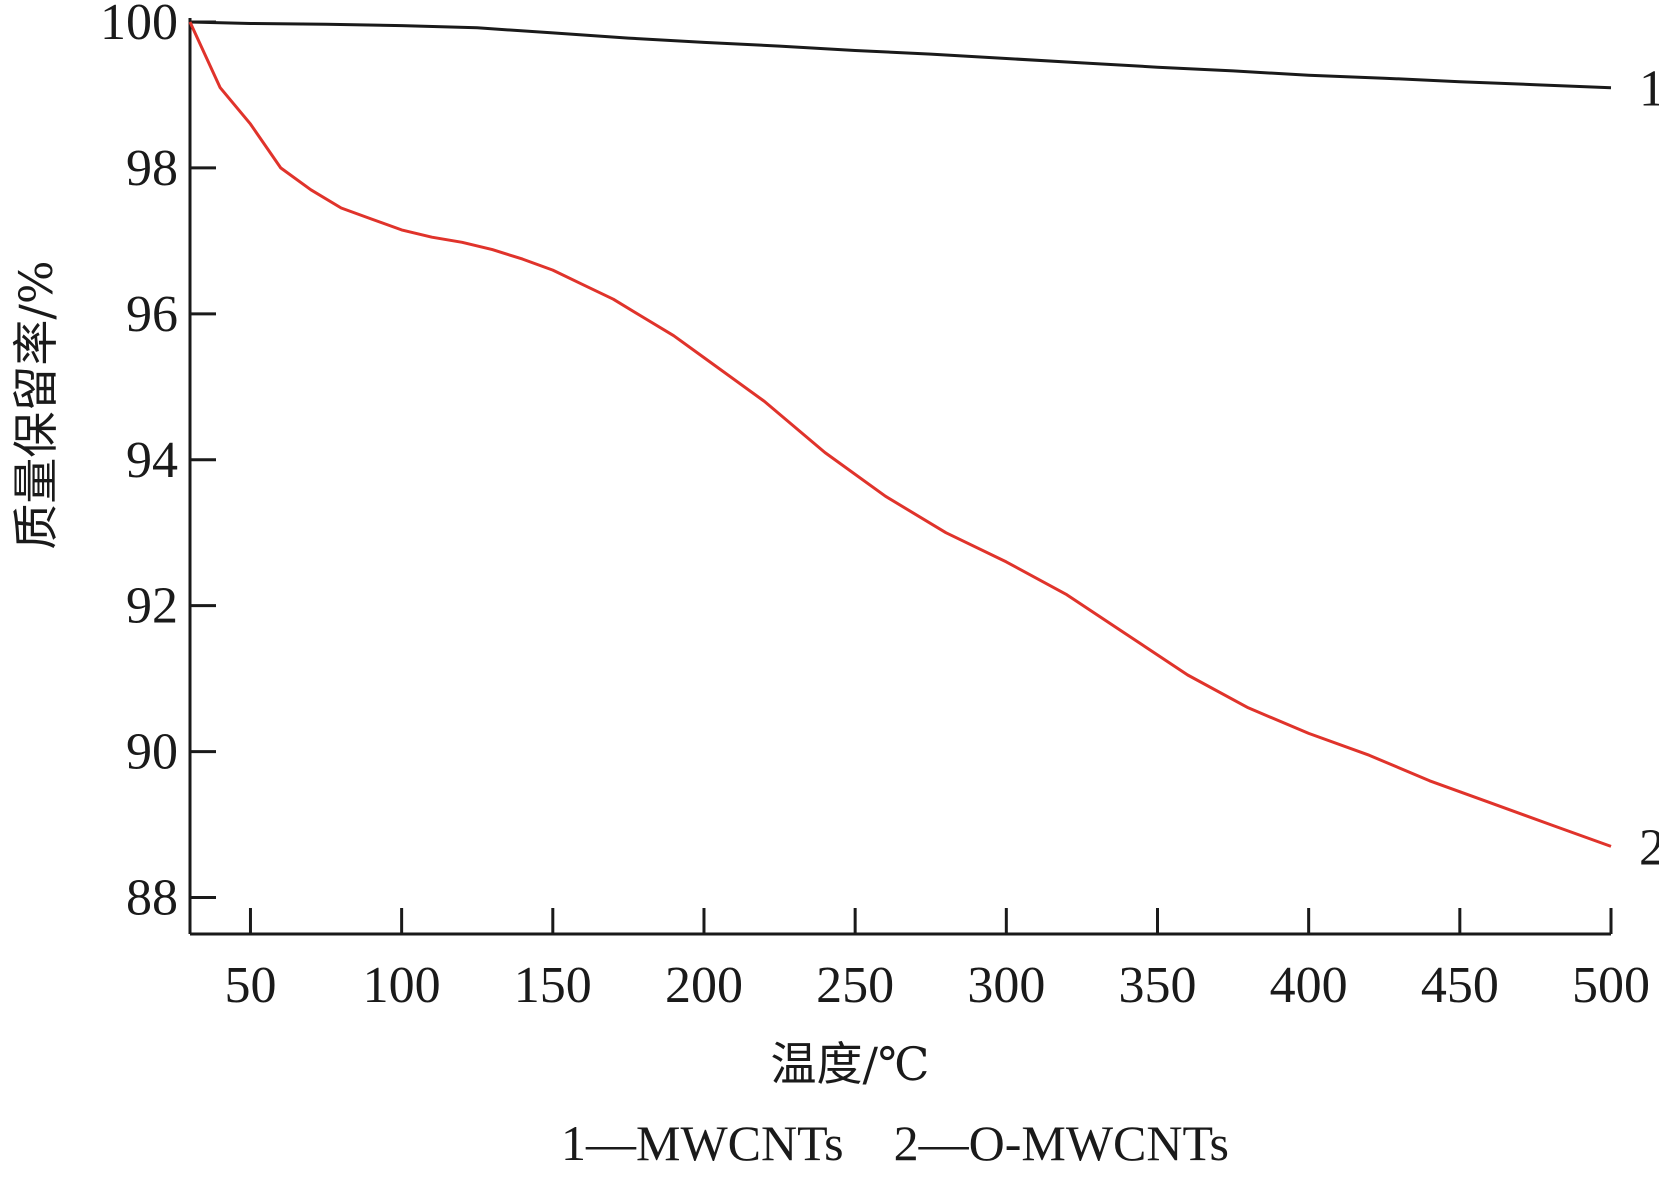 The height and width of the screenshot is (1177, 1659). Describe the element at coordinates (152, 898) in the screenshot. I see `y-tick-label-88: 88` at that location.